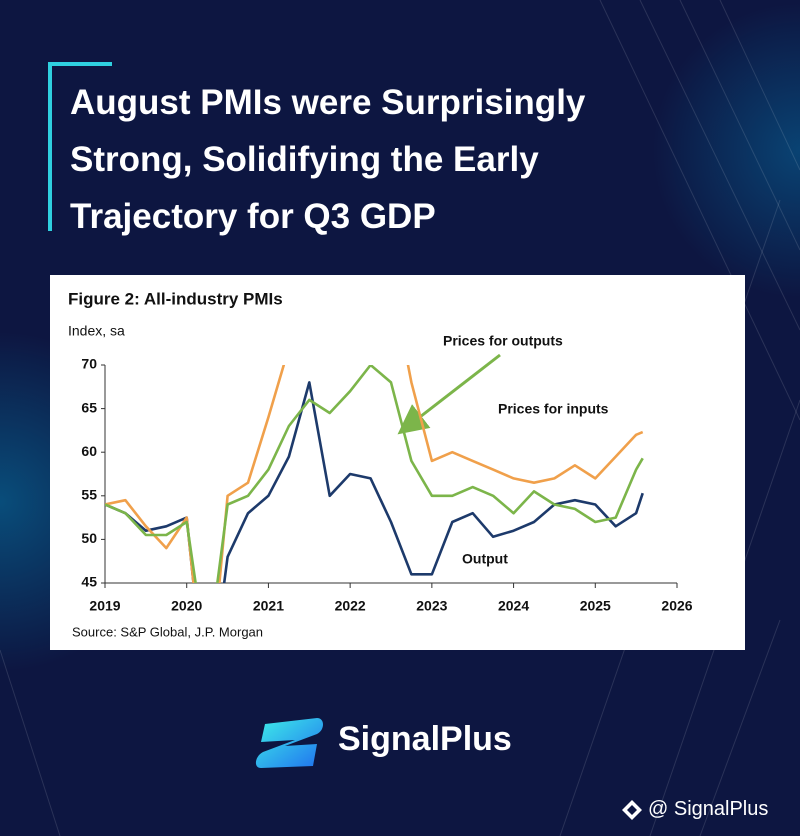 The image size is (800, 836). Describe the element at coordinates (89, 582) in the screenshot. I see `y-tick-label: 45` at that location.